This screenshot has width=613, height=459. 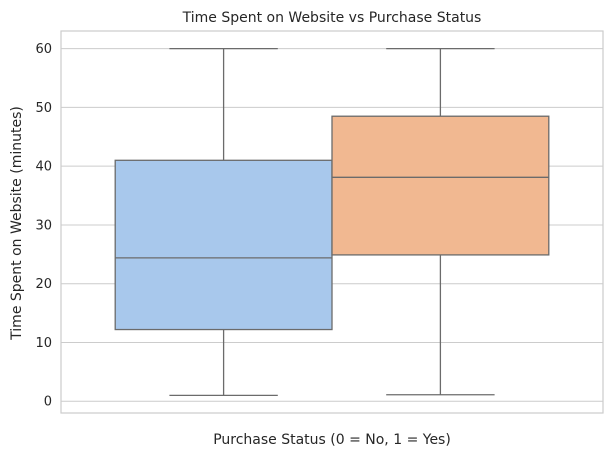 I want to click on y-tick-label: 40, so click(x=43, y=167).